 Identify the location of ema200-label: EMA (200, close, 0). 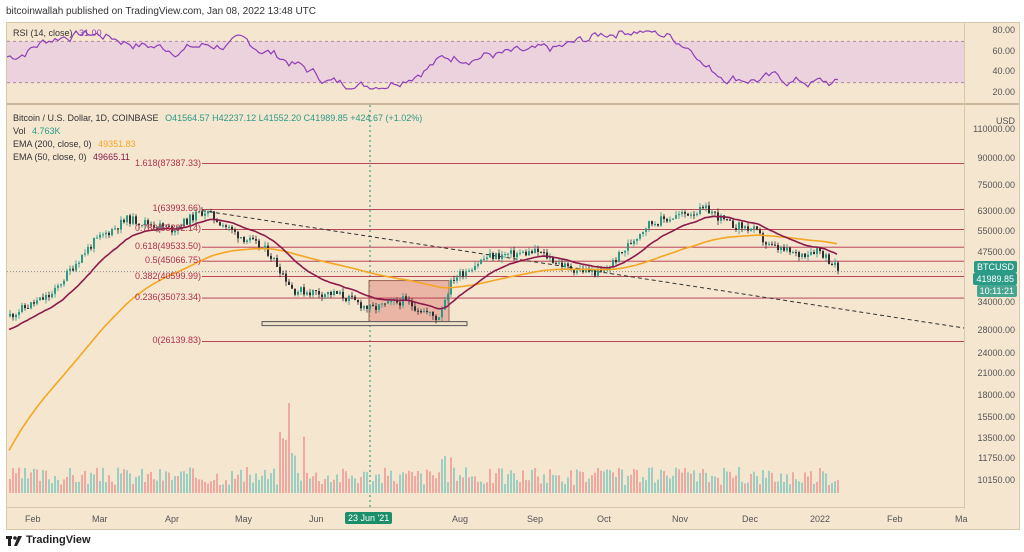
(52, 144).